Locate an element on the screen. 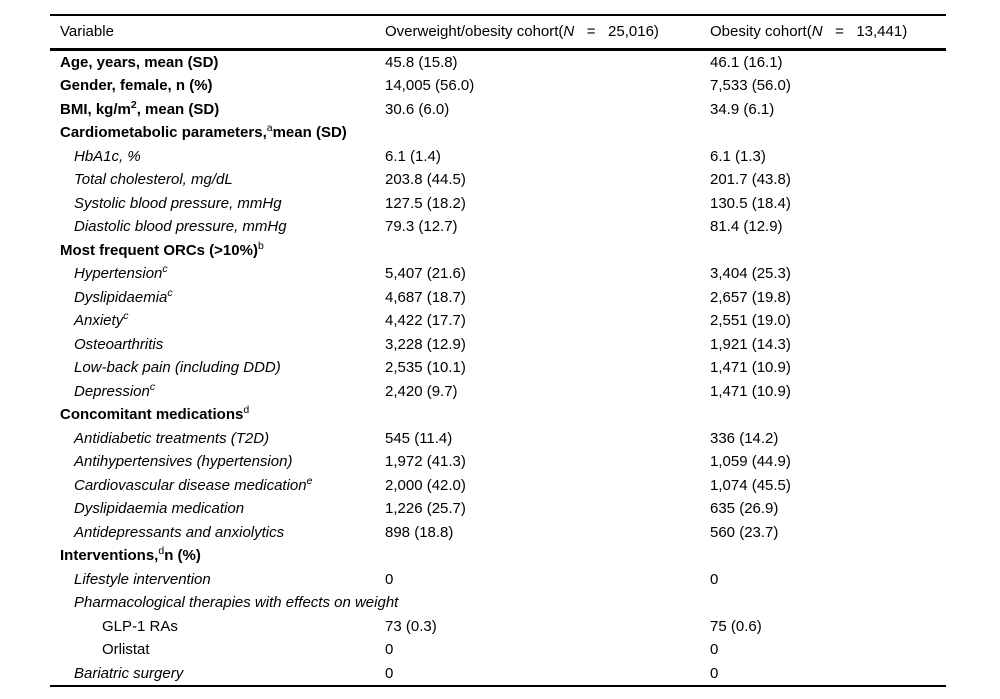 The height and width of the screenshot is (699, 1000). variable-cell: Cardiometabolic parameters,amean (SD) is located at coordinates (203, 132).